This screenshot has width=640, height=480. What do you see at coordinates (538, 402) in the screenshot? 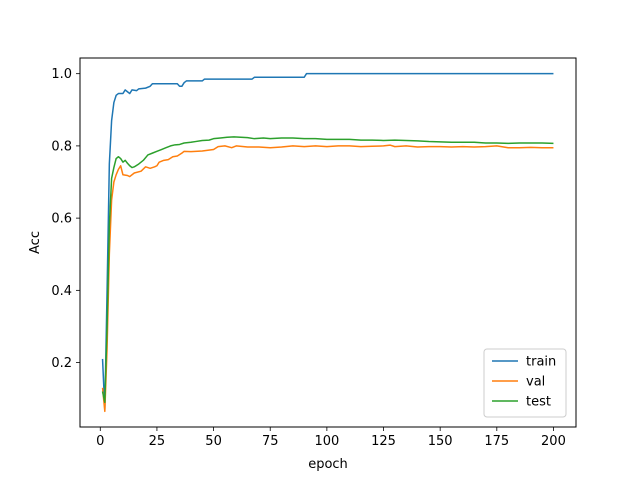
I see `legend-label-test: test` at bounding box center [538, 402].